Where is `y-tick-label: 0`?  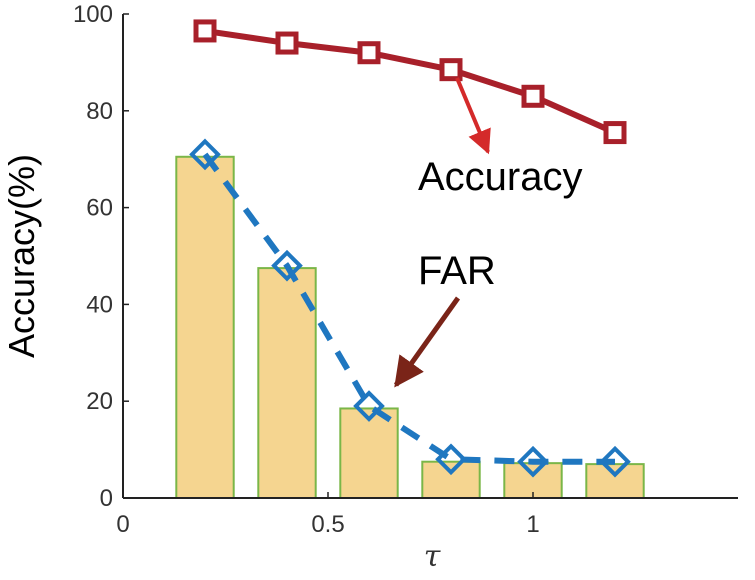
y-tick-label: 0 is located at coordinates (106, 498).